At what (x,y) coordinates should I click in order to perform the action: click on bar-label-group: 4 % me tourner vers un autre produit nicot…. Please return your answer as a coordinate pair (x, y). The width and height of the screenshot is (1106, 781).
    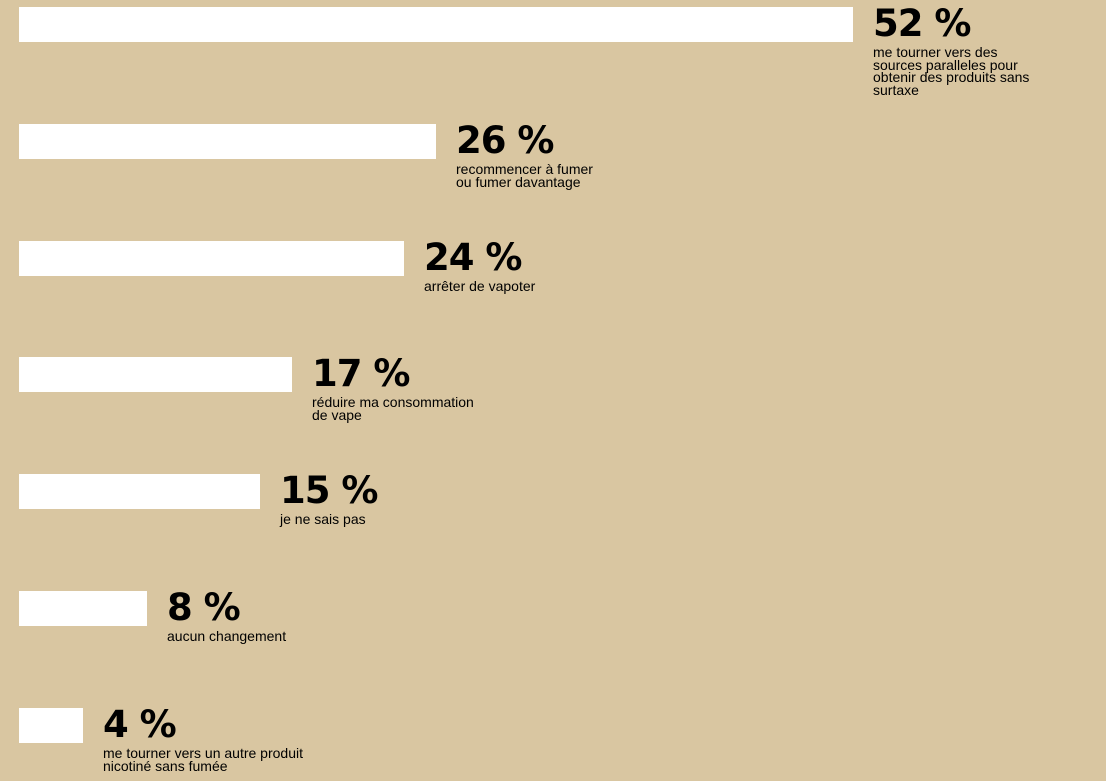
    Looking at the image, I should click on (203, 738).